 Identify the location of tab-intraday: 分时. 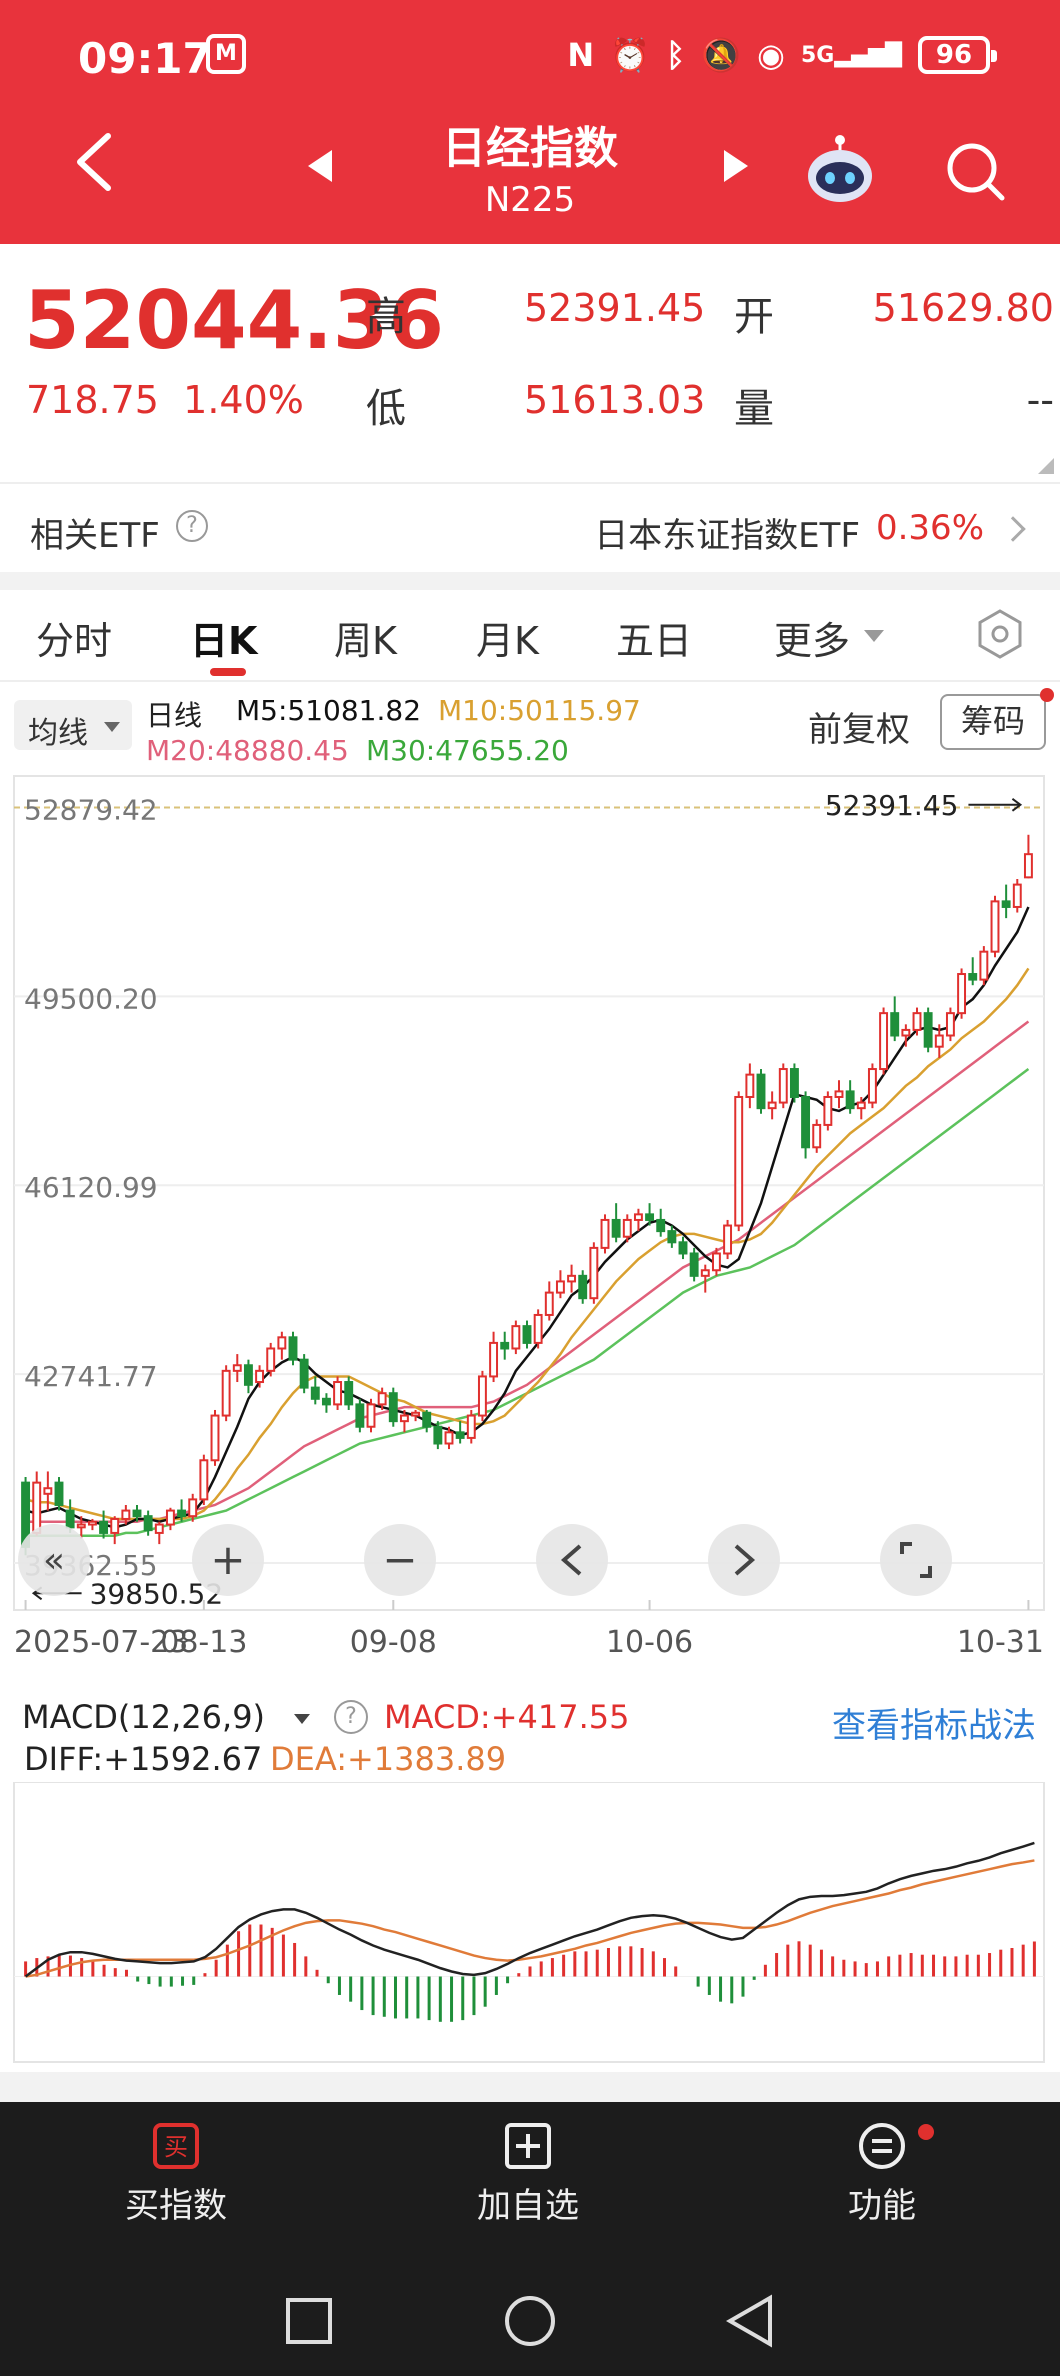
(74, 641).